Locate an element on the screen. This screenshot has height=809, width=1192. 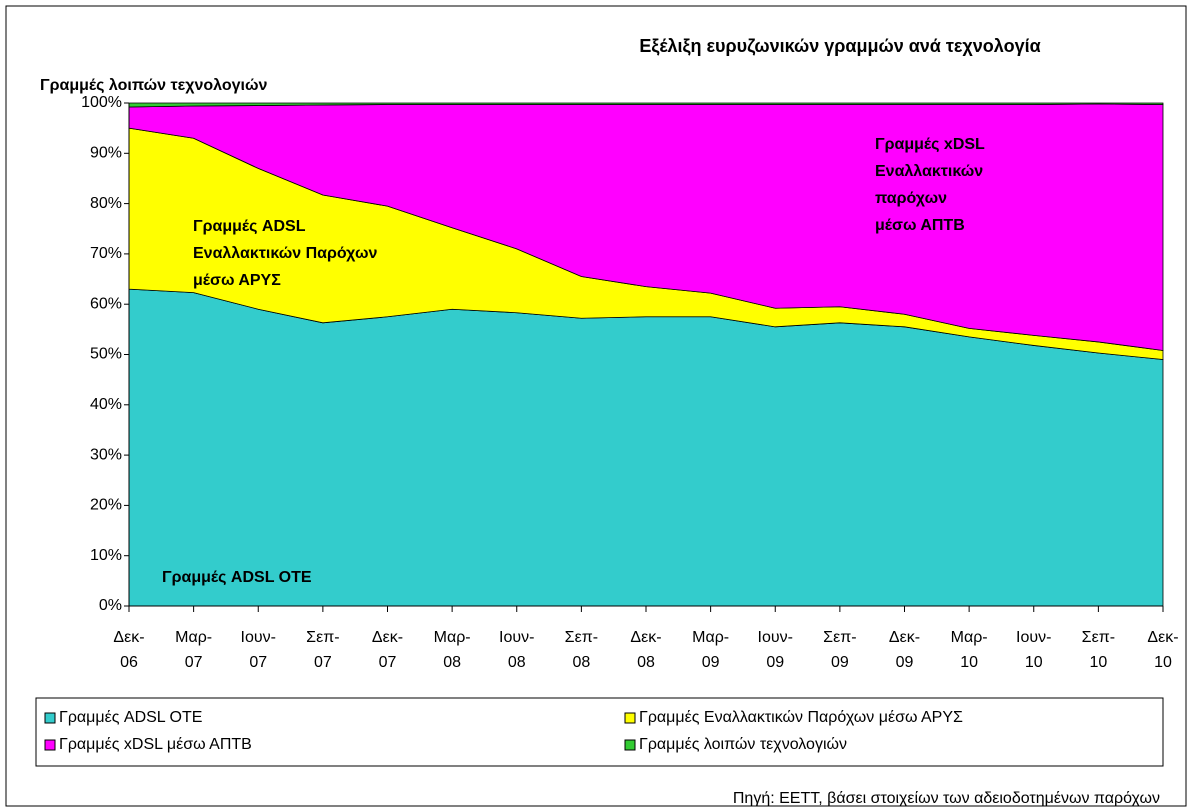
annotation: μέσω ΑΡΥΣ is located at coordinates (237, 280).